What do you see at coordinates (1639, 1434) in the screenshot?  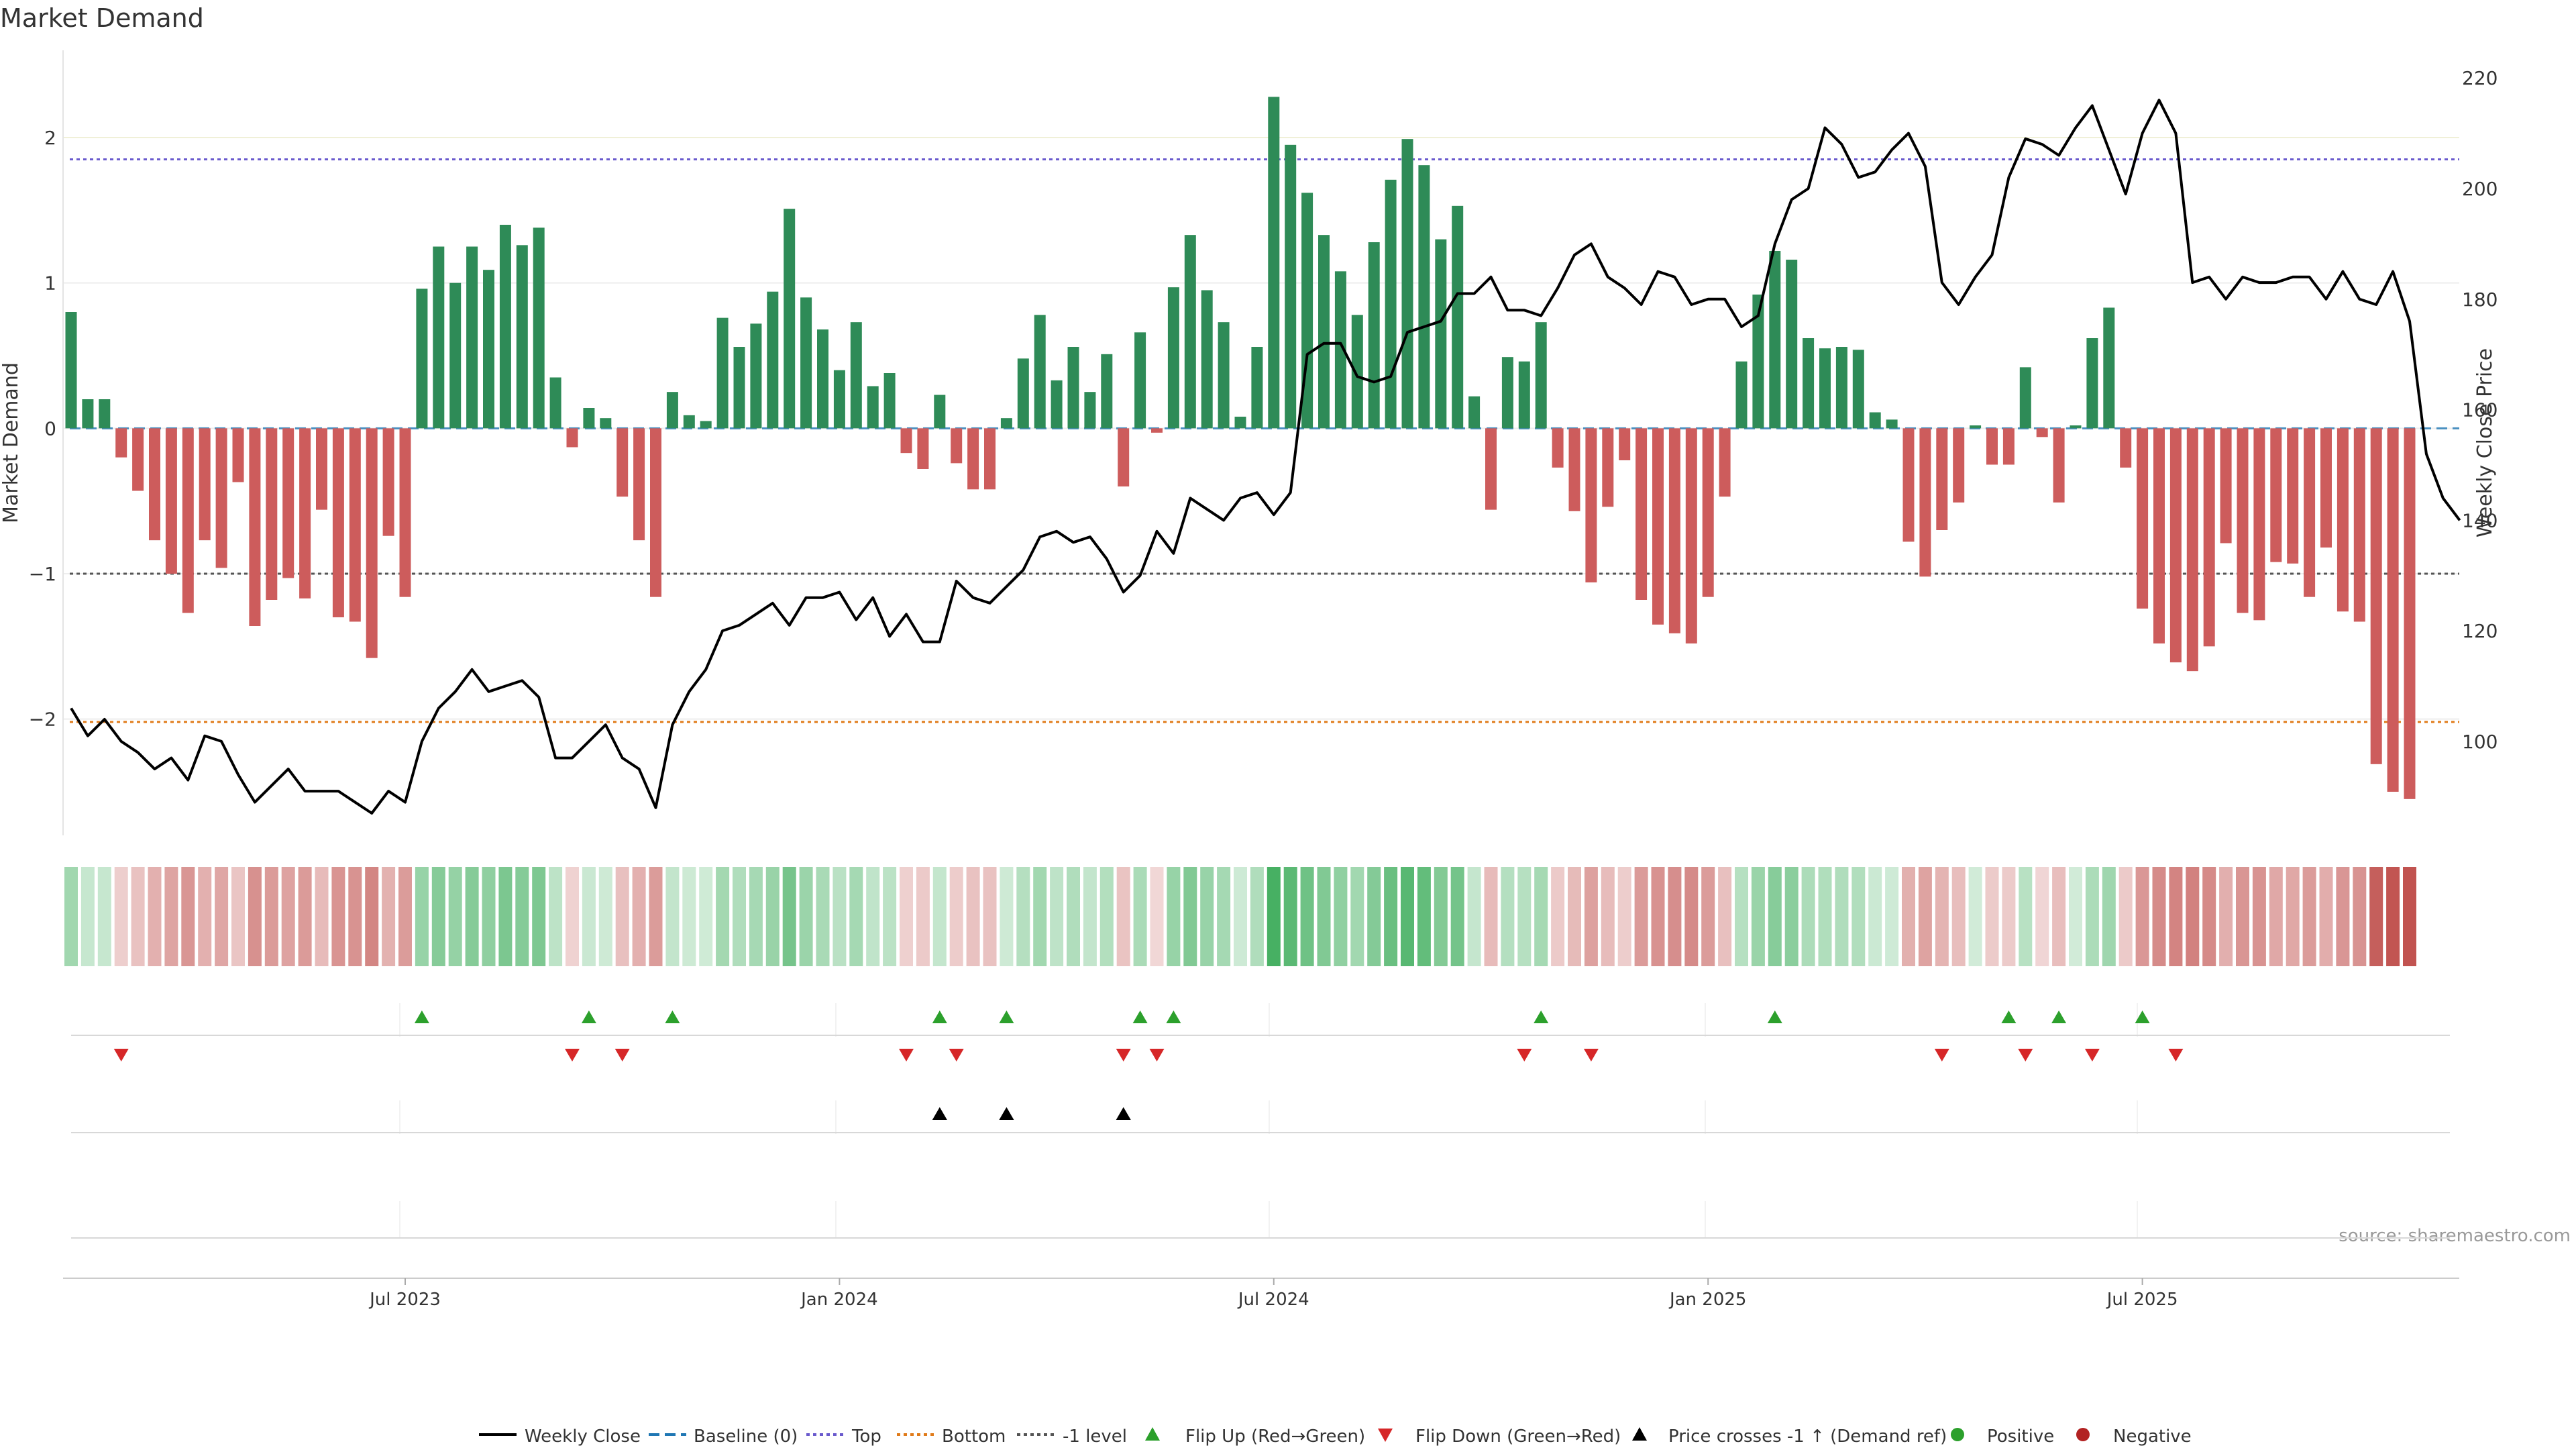 I see `legend-swatch-price-cross` at bounding box center [1639, 1434].